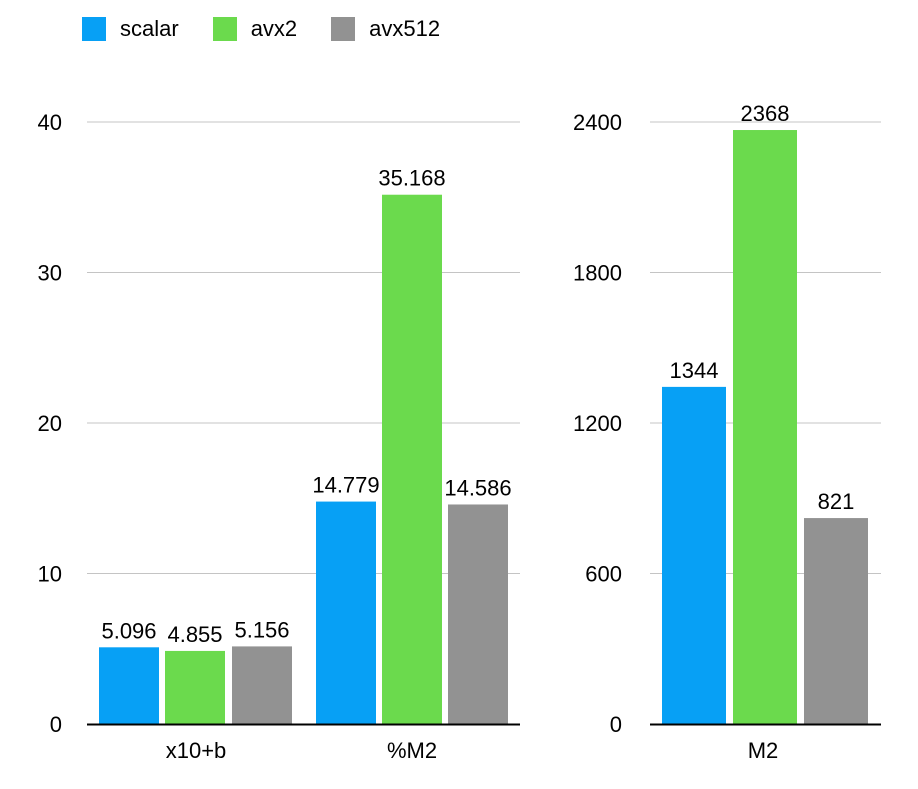 This screenshot has width=918, height=789. What do you see at coordinates (50, 122) in the screenshot?
I see `chart-1-ytick-label: 40` at bounding box center [50, 122].